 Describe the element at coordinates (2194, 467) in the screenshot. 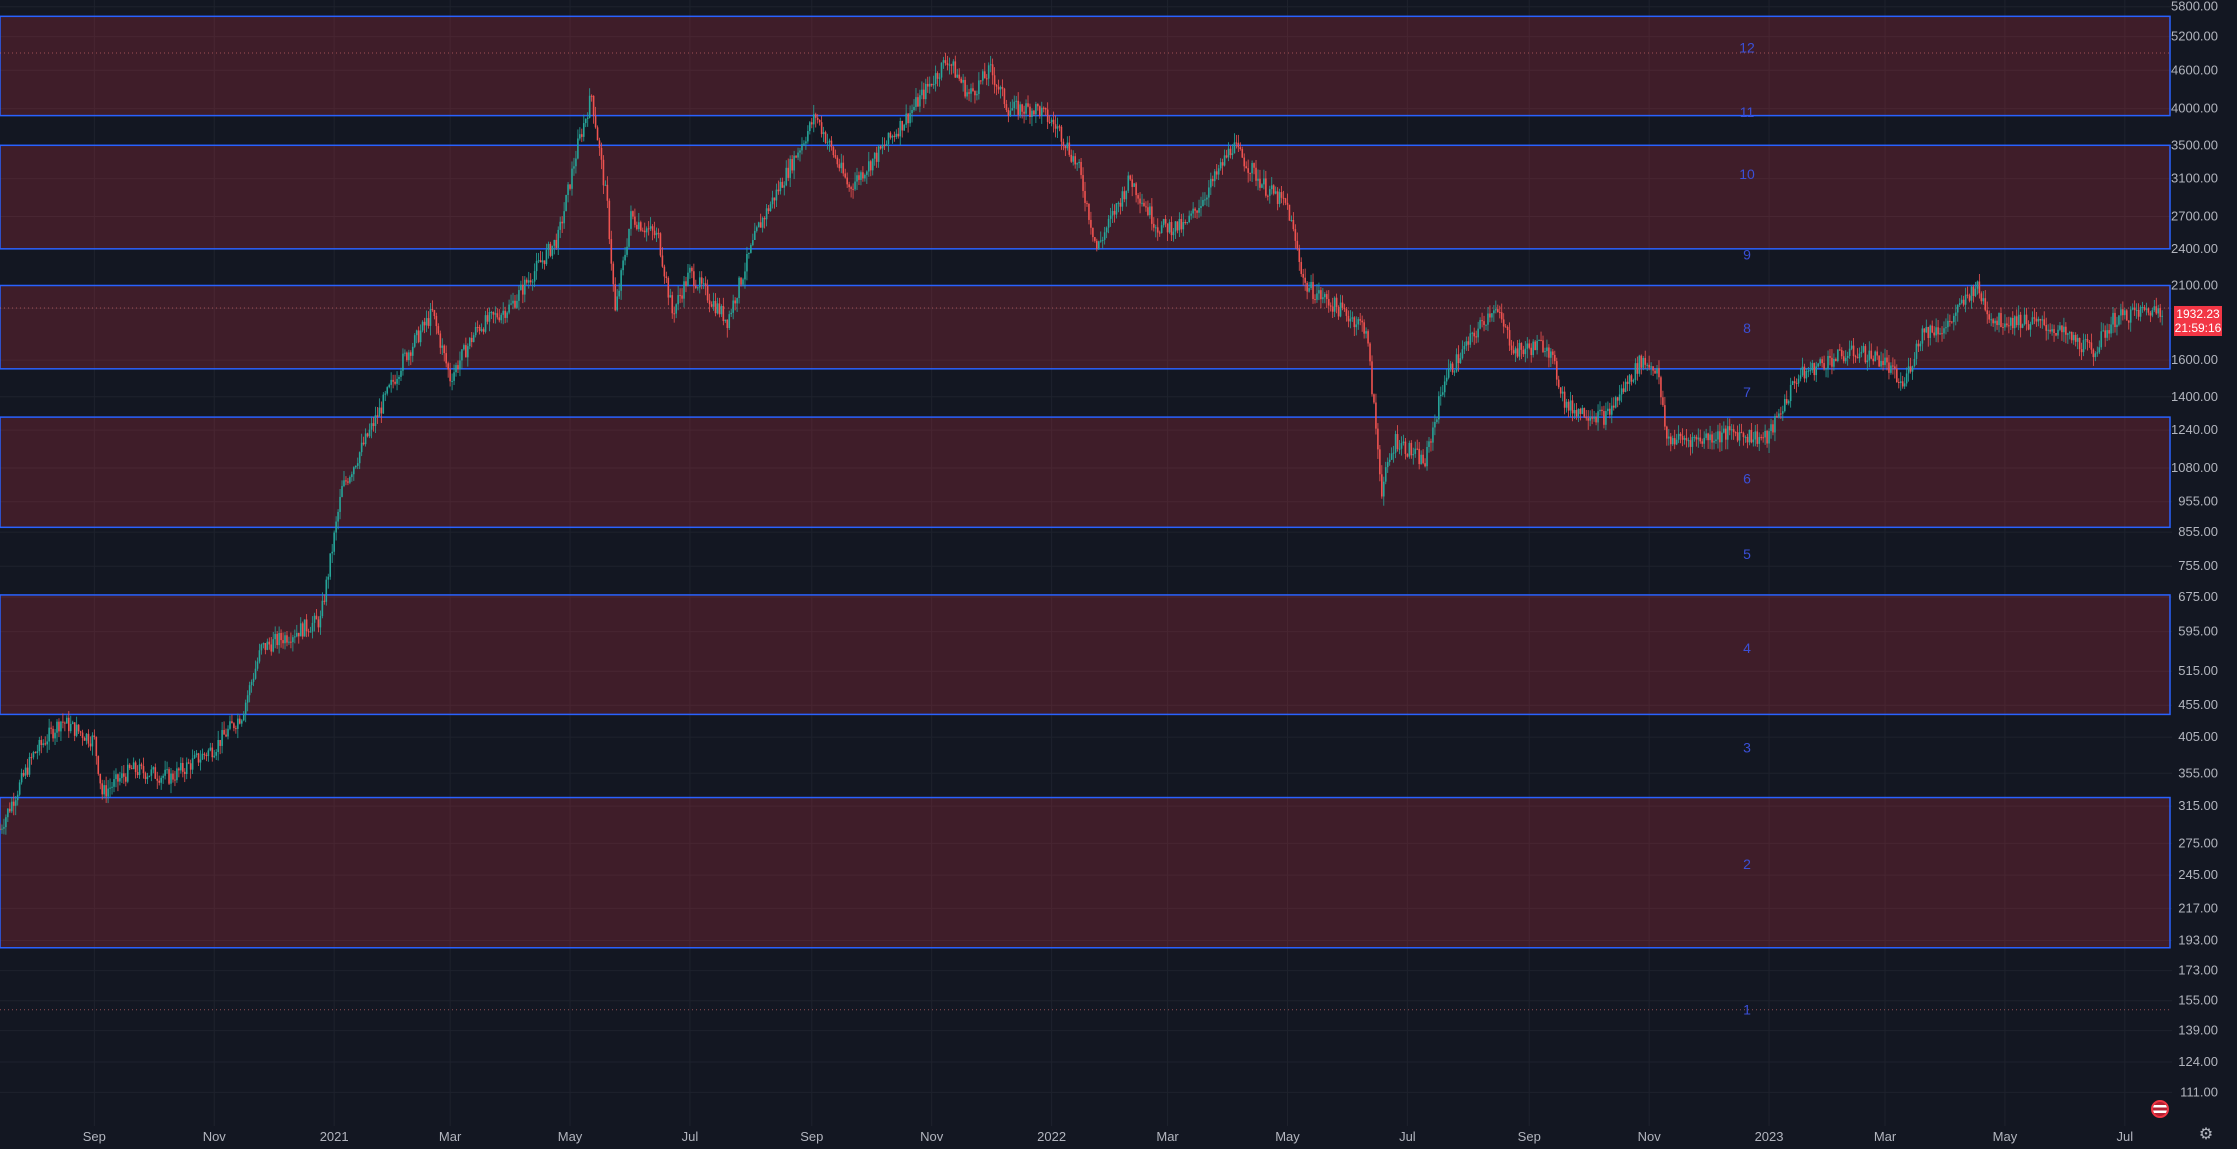

I see `y-tick-label: 1080.00` at that location.